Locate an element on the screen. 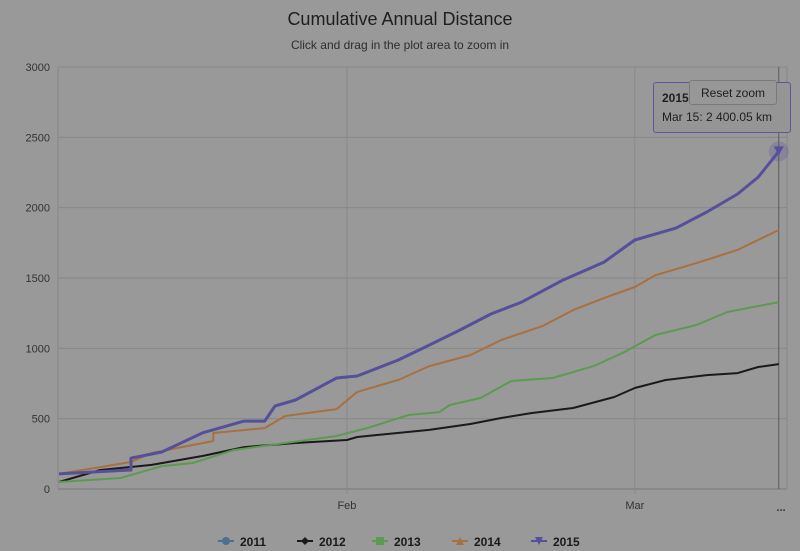 This screenshot has width=800, height=551. hover-marker is located at coordinates (778, 151).